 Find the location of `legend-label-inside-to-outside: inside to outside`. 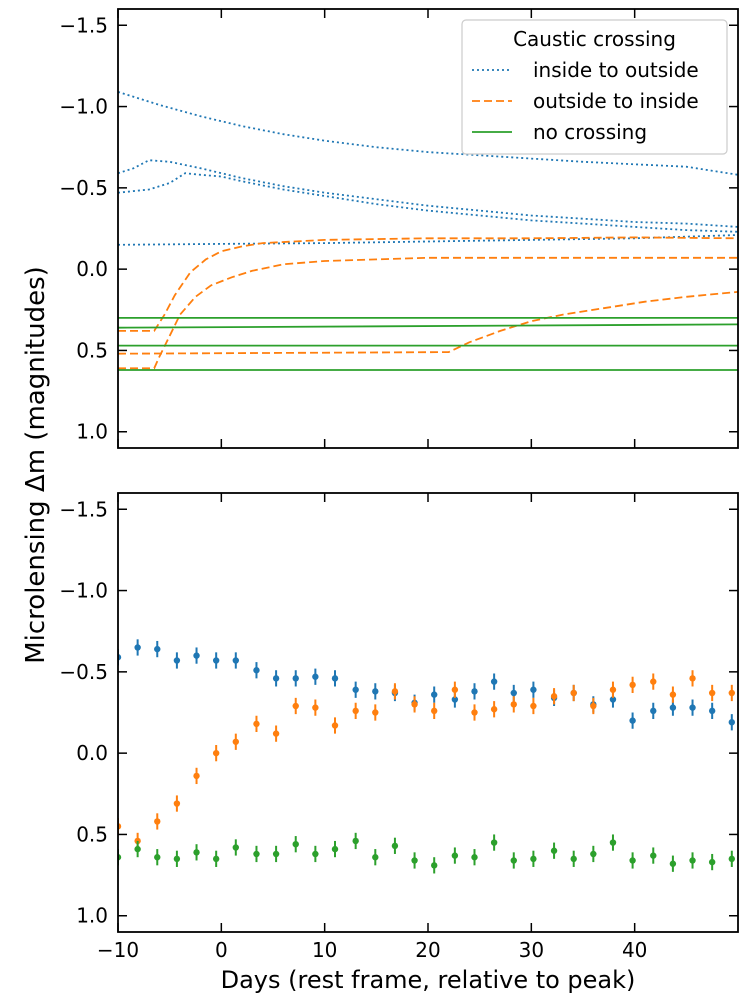

legend-label-inside-to-outside: inside to outside is located at coordinates (616, 70).